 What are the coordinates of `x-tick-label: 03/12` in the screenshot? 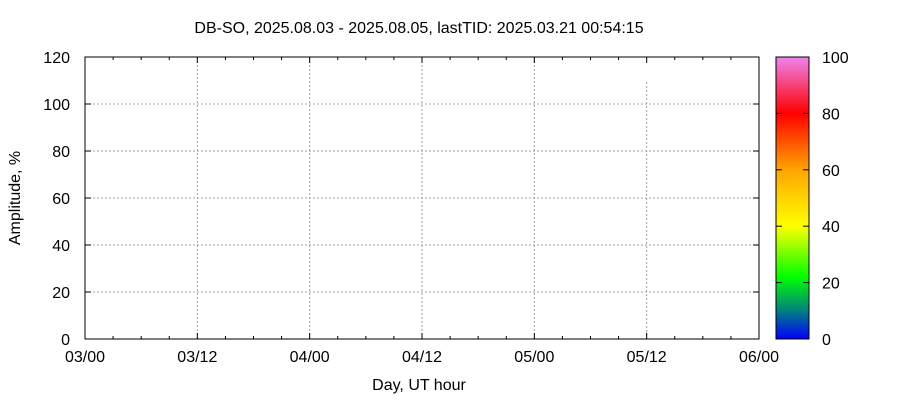 It's located at (197, 357).